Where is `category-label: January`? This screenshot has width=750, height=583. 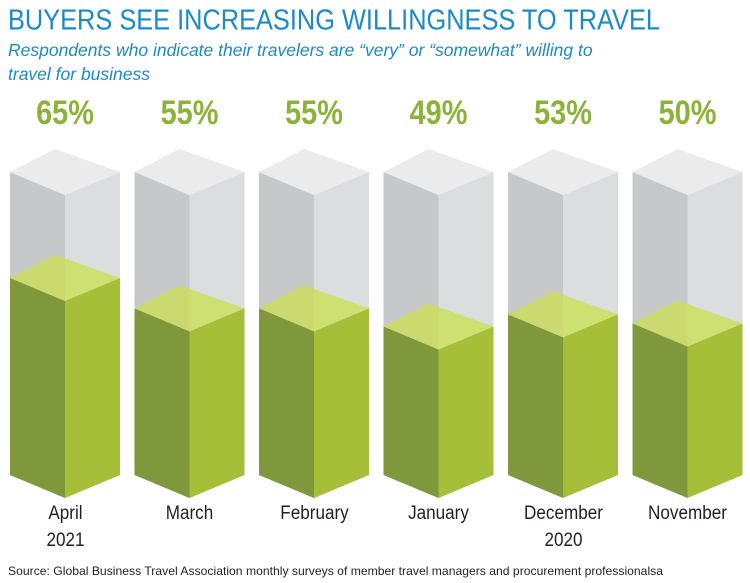 category-label: January is located at coordinates (438, 513).